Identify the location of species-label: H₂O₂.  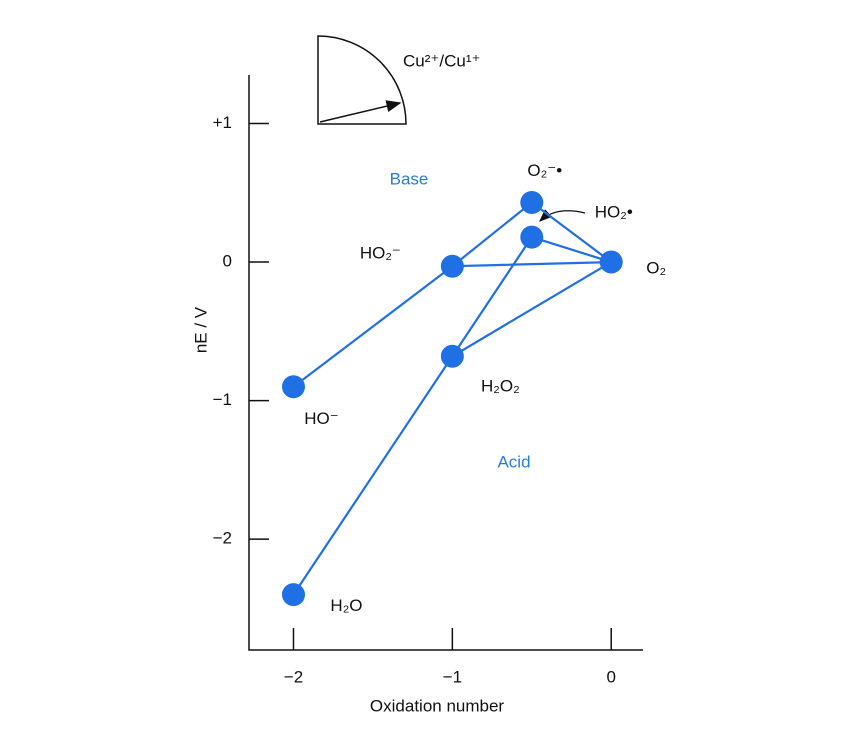
(500, 386).